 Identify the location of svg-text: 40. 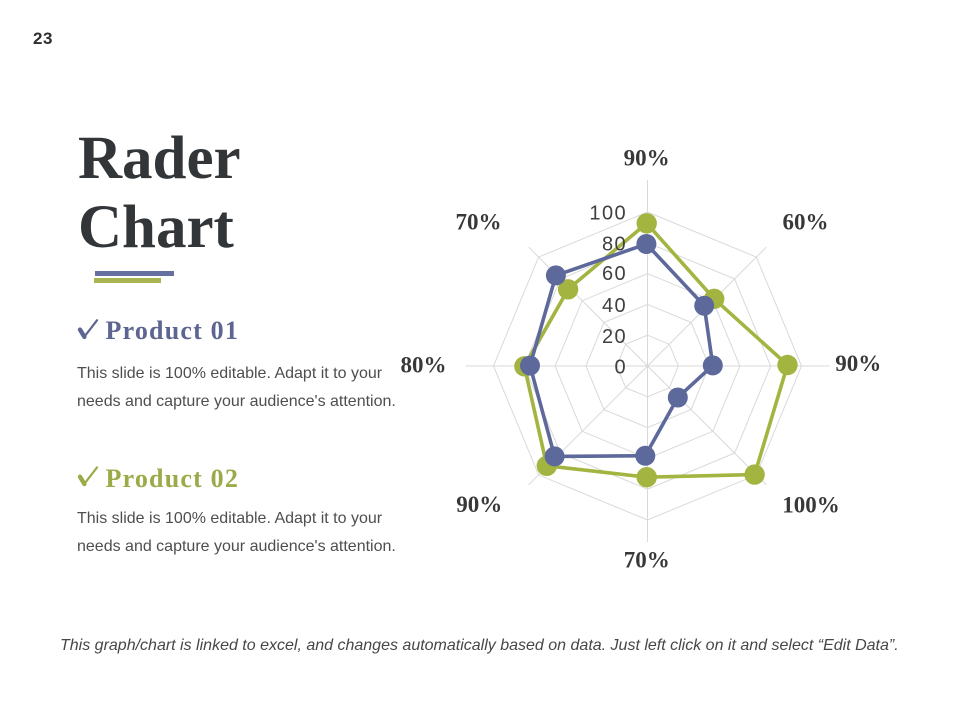
(614, 306).